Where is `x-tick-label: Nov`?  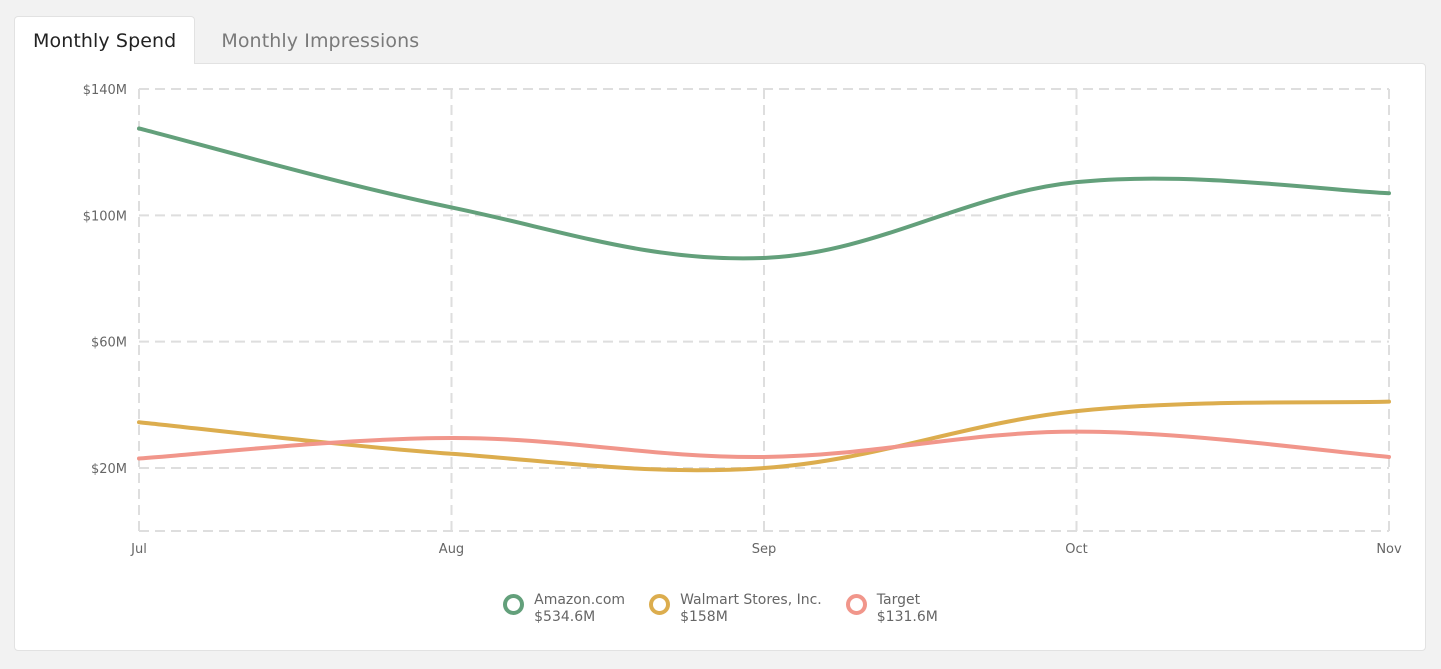 x-tick-label: Nov is located at coordinates (1389, 549).